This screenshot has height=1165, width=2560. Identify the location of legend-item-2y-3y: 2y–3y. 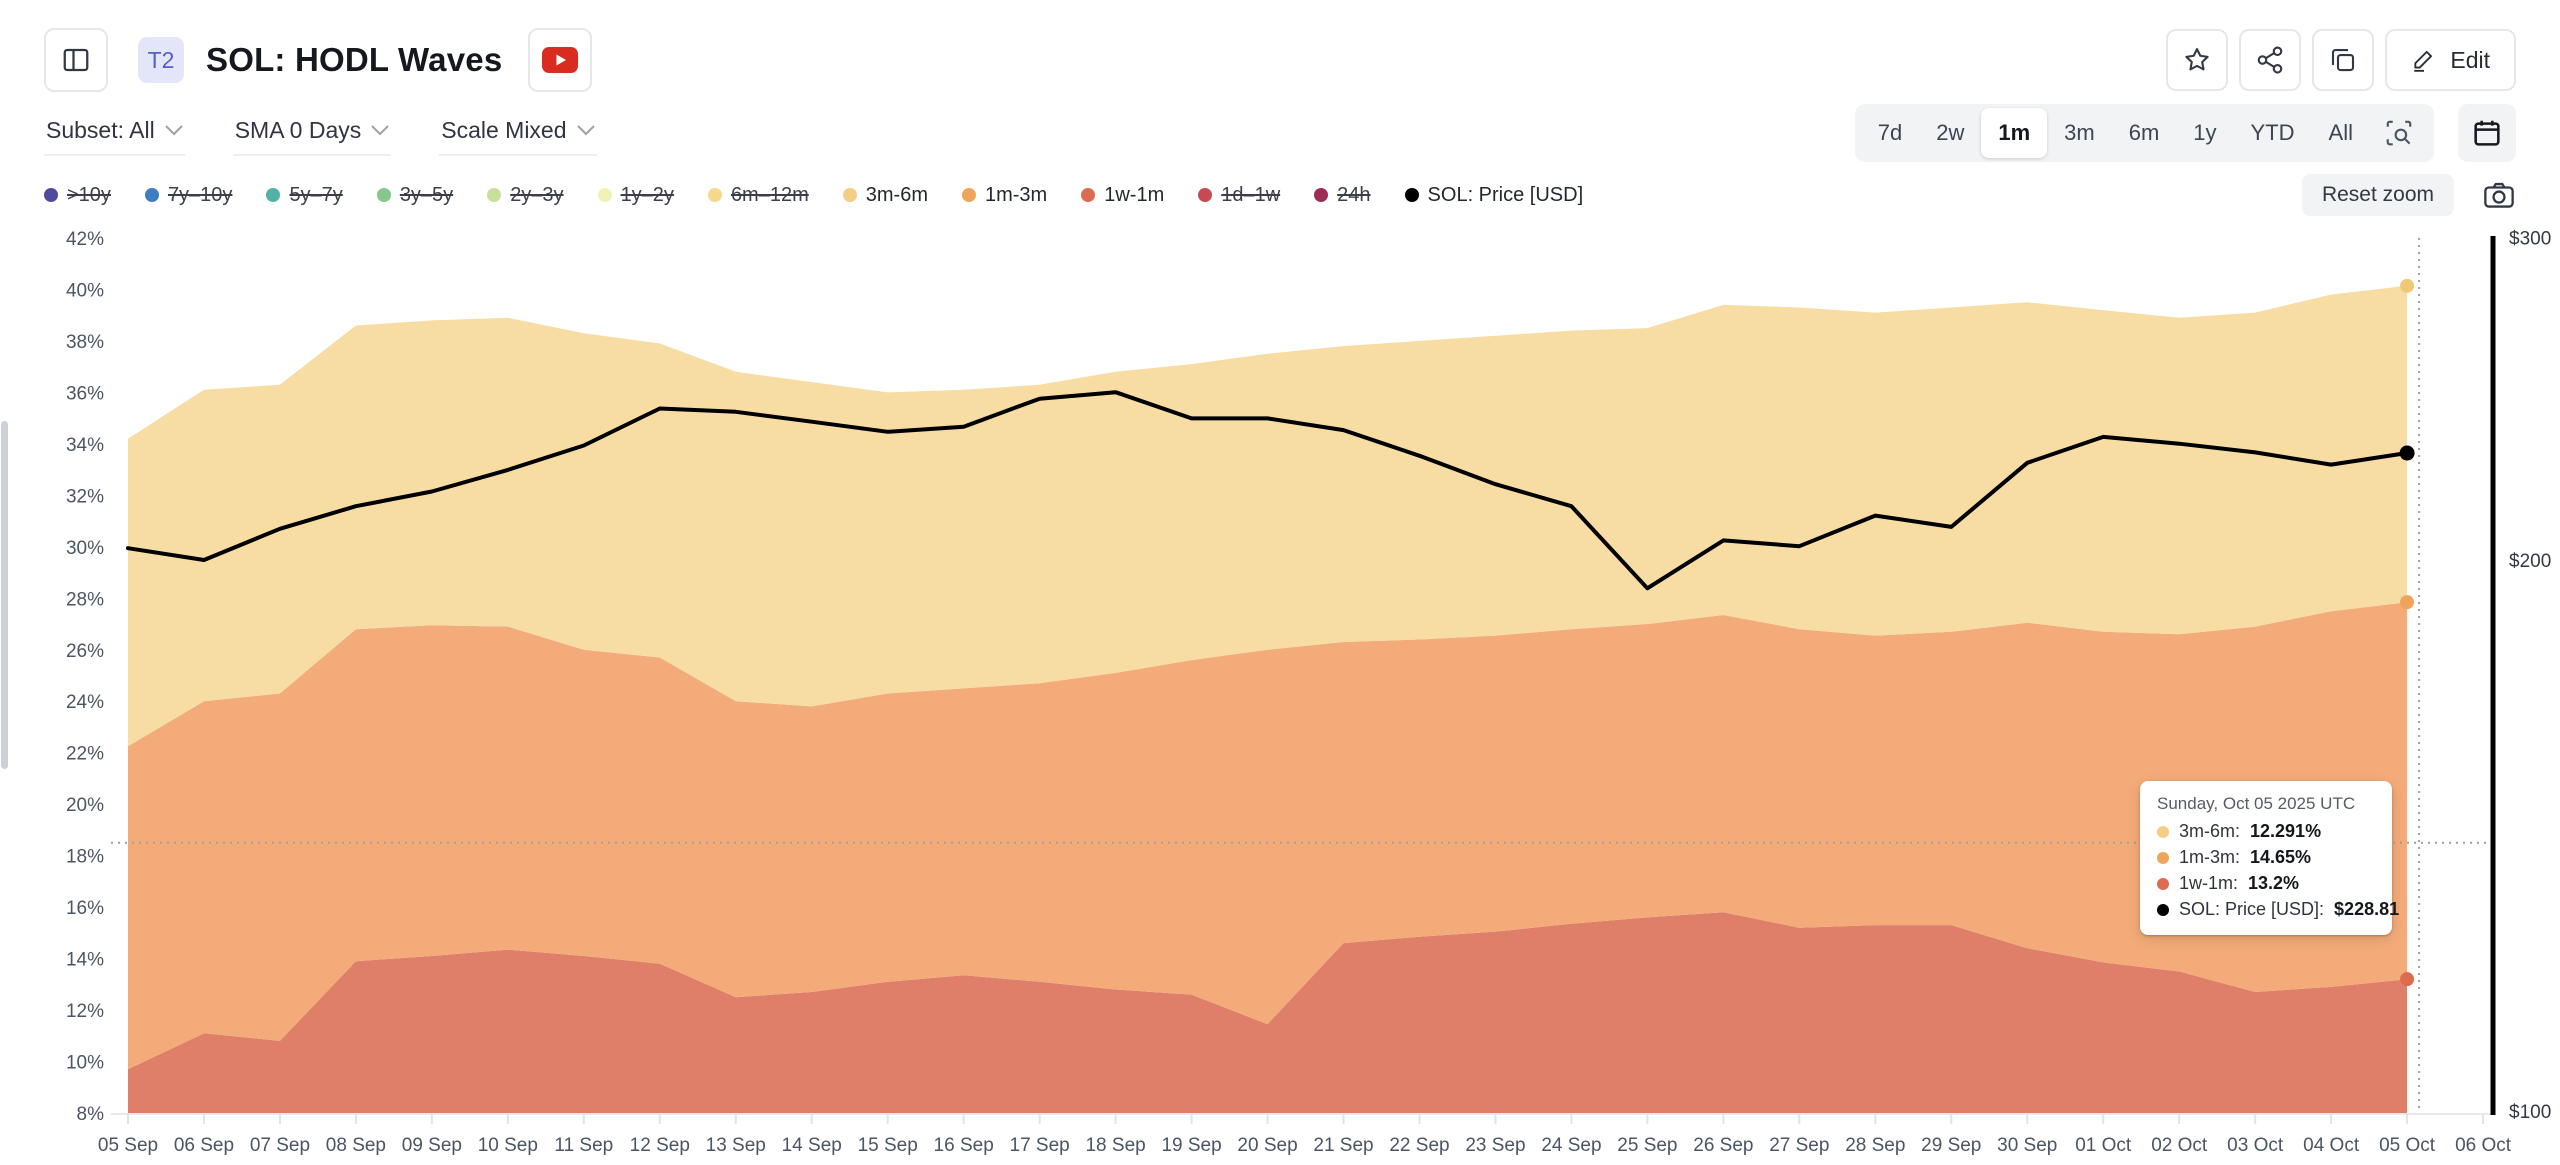
(525, 195).